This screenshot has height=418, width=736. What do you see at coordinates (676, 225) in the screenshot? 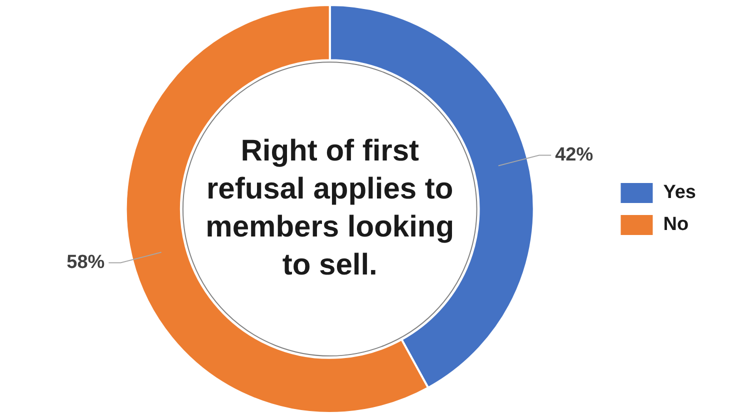
I see `legend-label: No` at bounding box center [676, 225].